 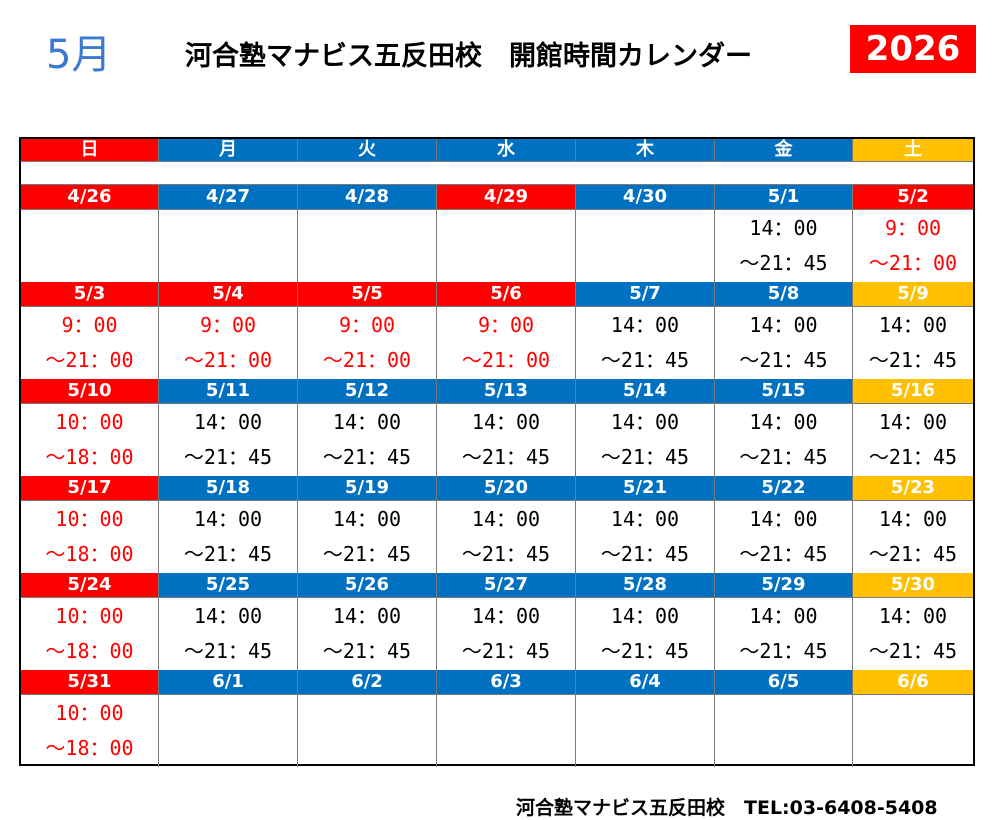 What do you see at coordinates (727, 808) in the screenshot?
I see `footer-contact: 河合塾マナビス五反田校 TEL:03-6408-5408` at bounding box center [727, 808].